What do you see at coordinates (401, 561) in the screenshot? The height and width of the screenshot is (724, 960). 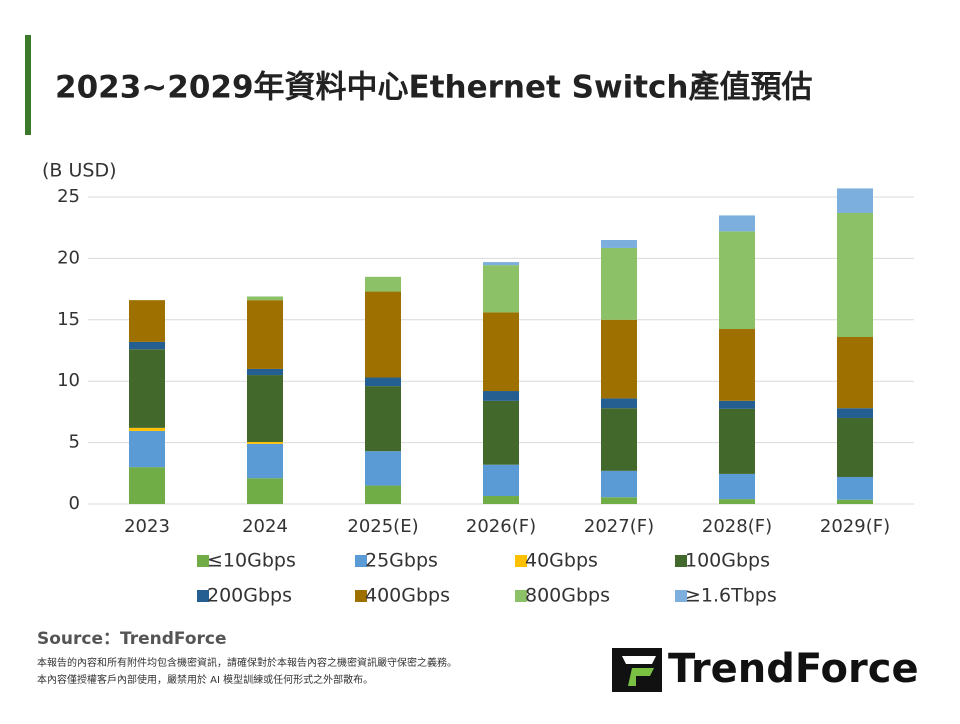 I see `legend-label: 25Gbps` at bounding box center [401, 561].